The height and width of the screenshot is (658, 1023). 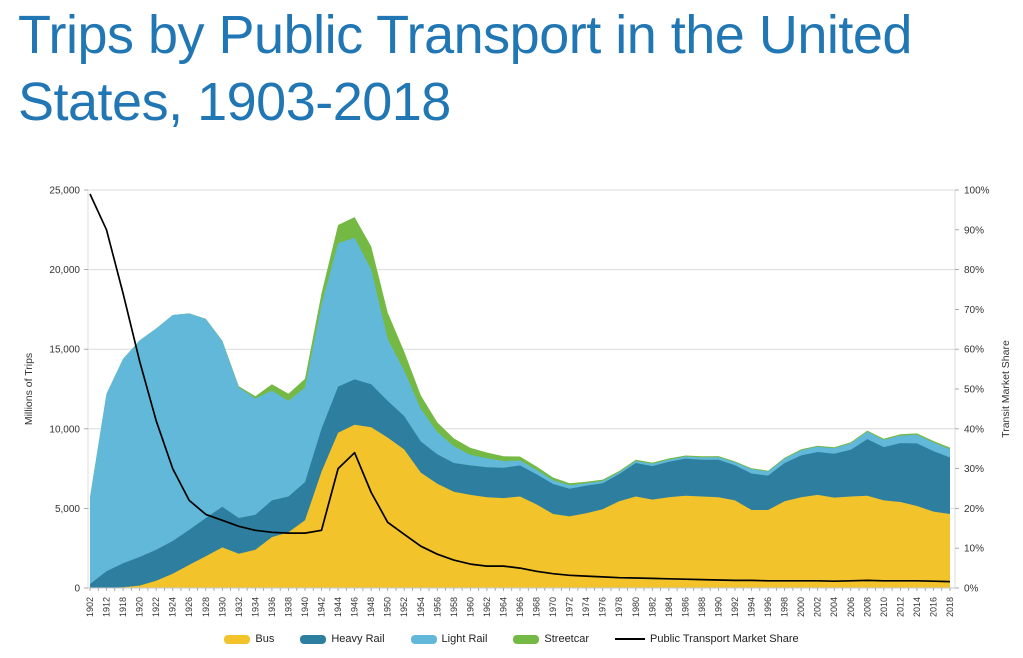 What do you see at coordinates (537, 607) in the screenshot?
I see `x-tick-label: 1968` at bounding box center [537, 607].